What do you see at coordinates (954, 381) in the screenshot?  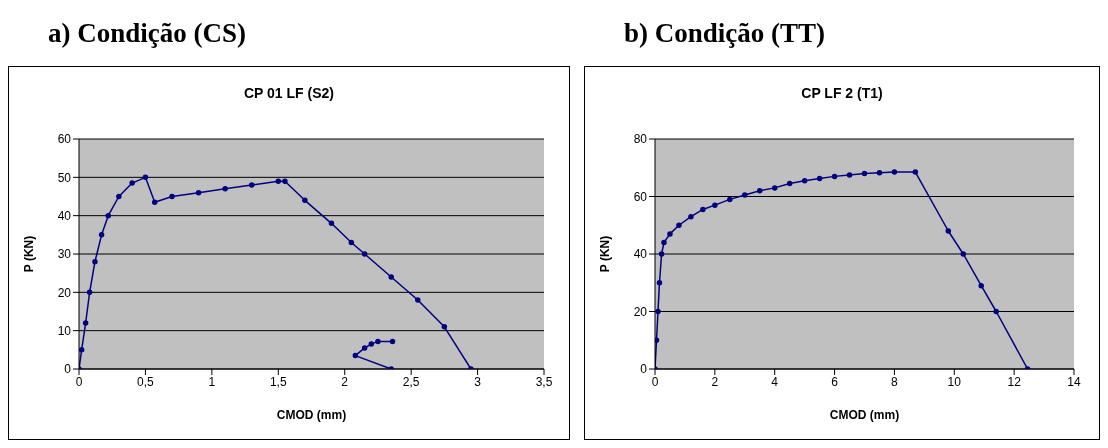 I see `x-tick-label: 10` at bounding box center [954, 381].